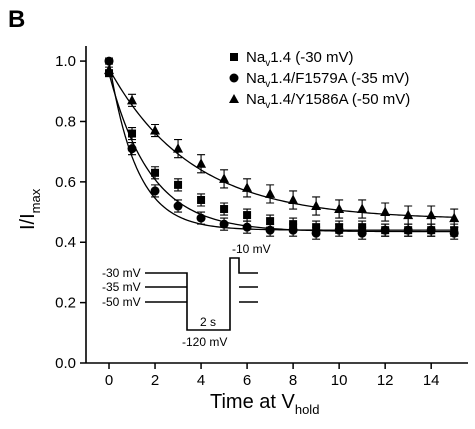  Describe the element at coordinates (264, 404) in the screenshot. I see `x-axis-label: Time at Vhold` at that location.